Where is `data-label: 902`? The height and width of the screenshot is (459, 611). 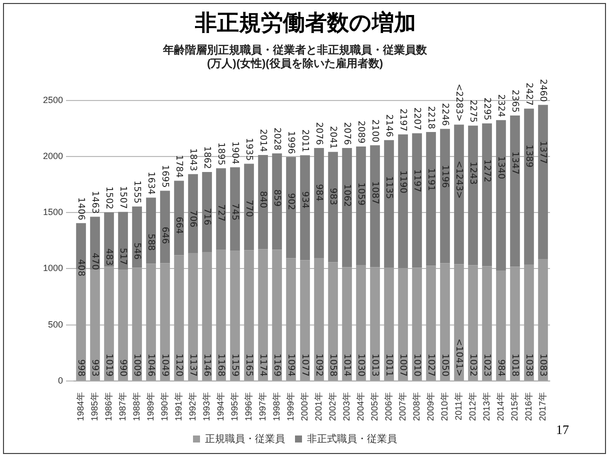 data-label: 902 is located at coordinates (291, 201).